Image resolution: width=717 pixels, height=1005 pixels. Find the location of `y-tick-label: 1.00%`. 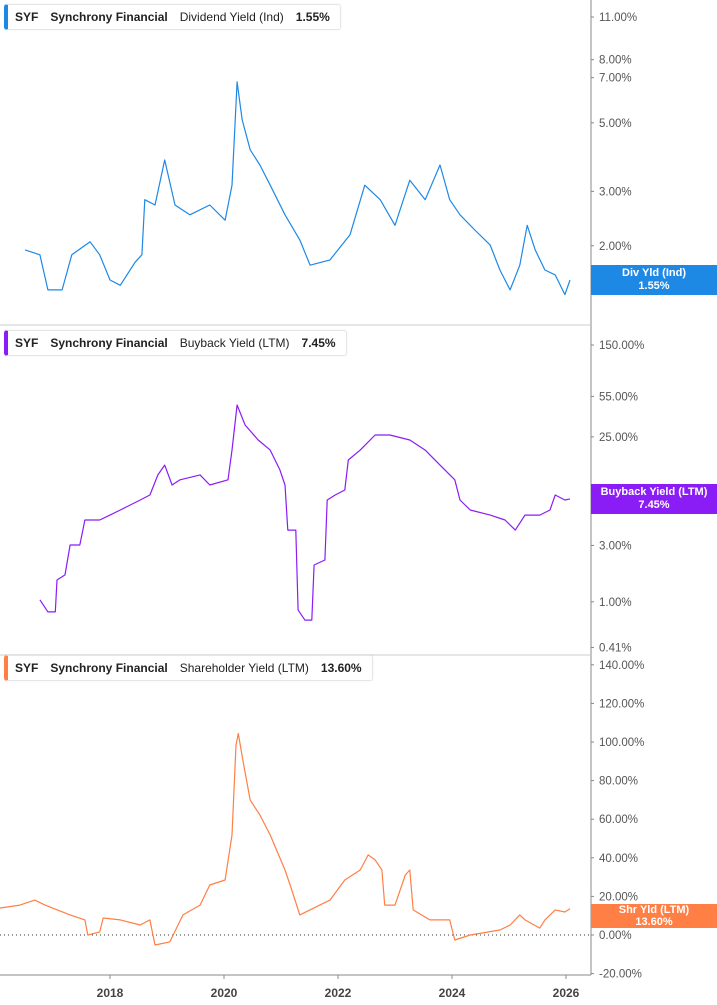

y-tick-label: 1.00% is located at coordinates (615, 603).